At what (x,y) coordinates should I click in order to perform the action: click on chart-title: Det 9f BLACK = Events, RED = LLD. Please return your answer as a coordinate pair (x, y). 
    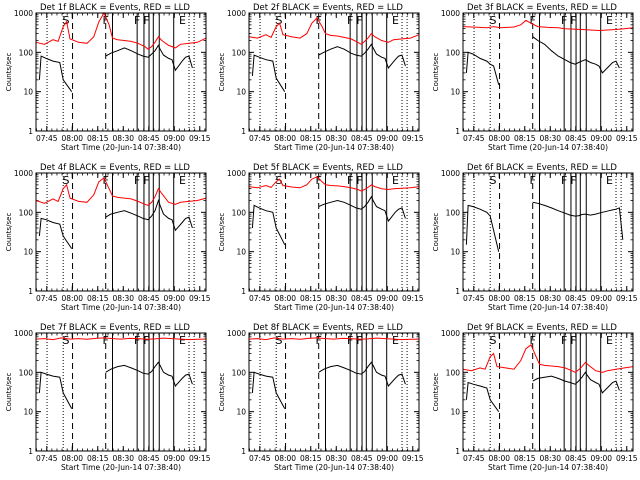
    Looking at the image, I should click on (542, 328).